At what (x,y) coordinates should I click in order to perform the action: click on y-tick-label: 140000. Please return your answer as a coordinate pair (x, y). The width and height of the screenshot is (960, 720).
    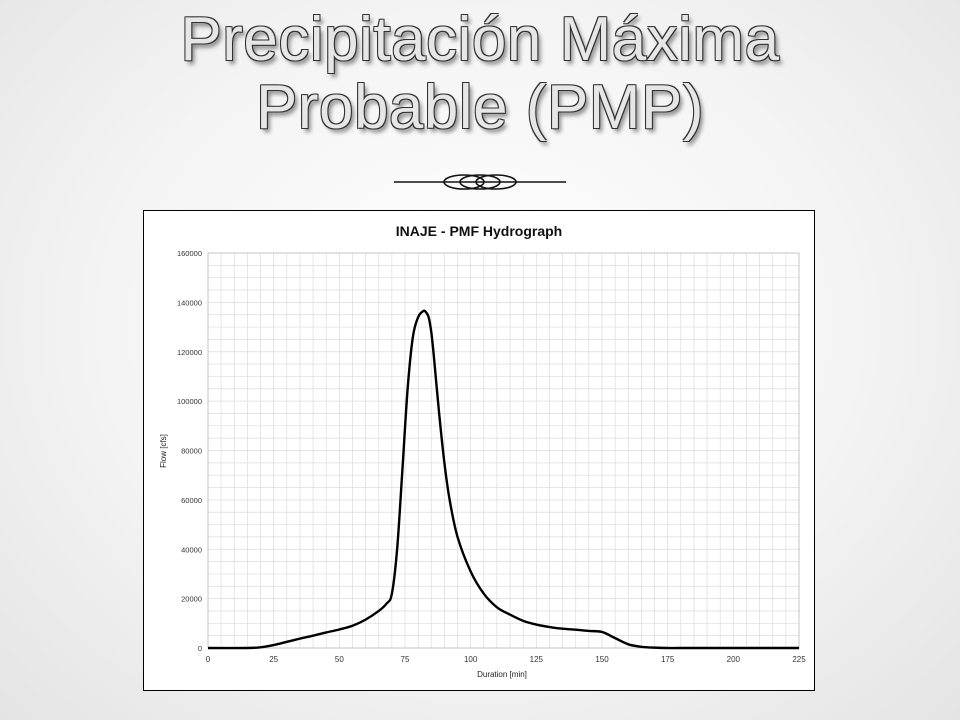
    Looking at the image, I should click on (189, 302).